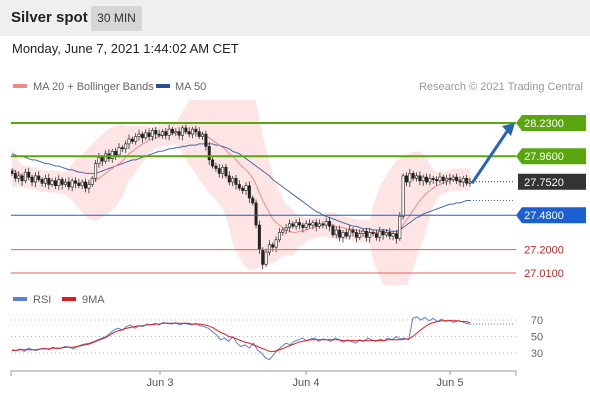  I want to click on level-label: 27.2000, so click(544, 251).